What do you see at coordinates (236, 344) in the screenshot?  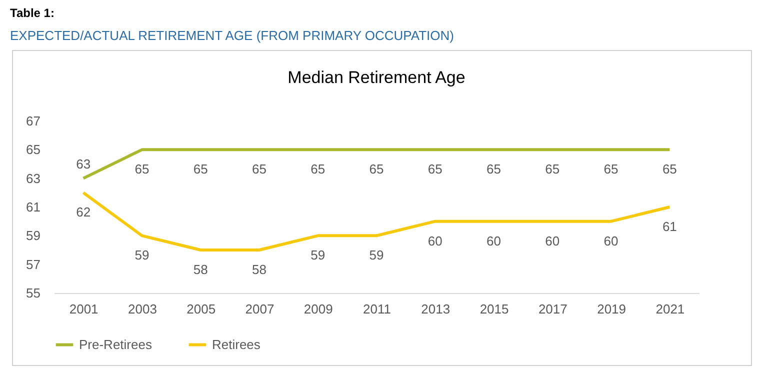 I see `legend-label: Retirees` at bounding box center [236, 344].